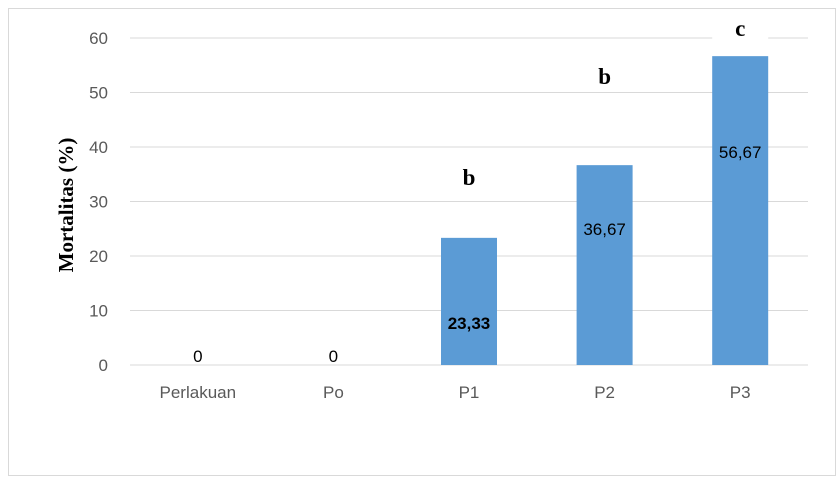 Image resolution: width=839 pixels, height=479 pixels. What do you see at coordinates (469, 323) in the screenshot?
I see `data-label: 23,33` at bounding box center [469, 323].